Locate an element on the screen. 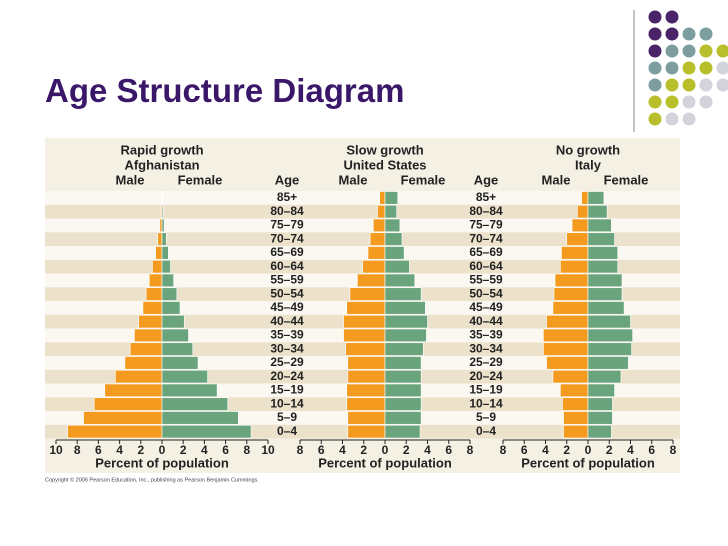 Image resolution: width=728 pixels, height=546 pixels. y-tick-label: 15–19 is located at coordinates (287, 390).